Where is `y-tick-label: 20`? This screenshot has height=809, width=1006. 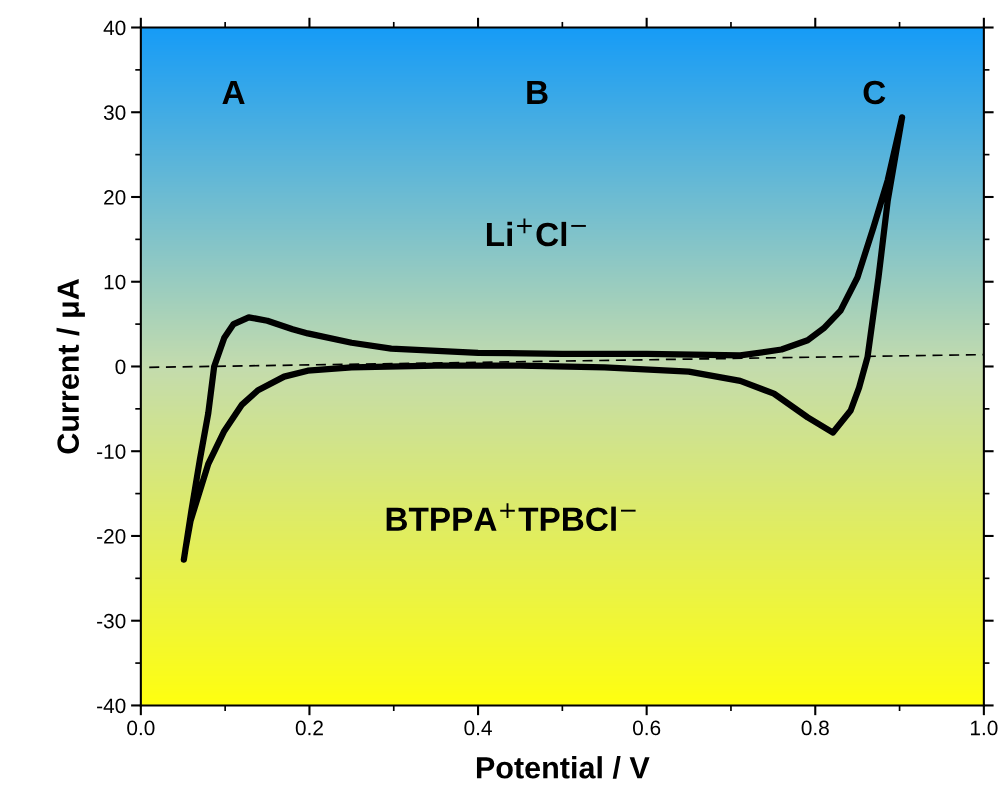 y-tick-label: 20 is located at coordinates (115, 197).